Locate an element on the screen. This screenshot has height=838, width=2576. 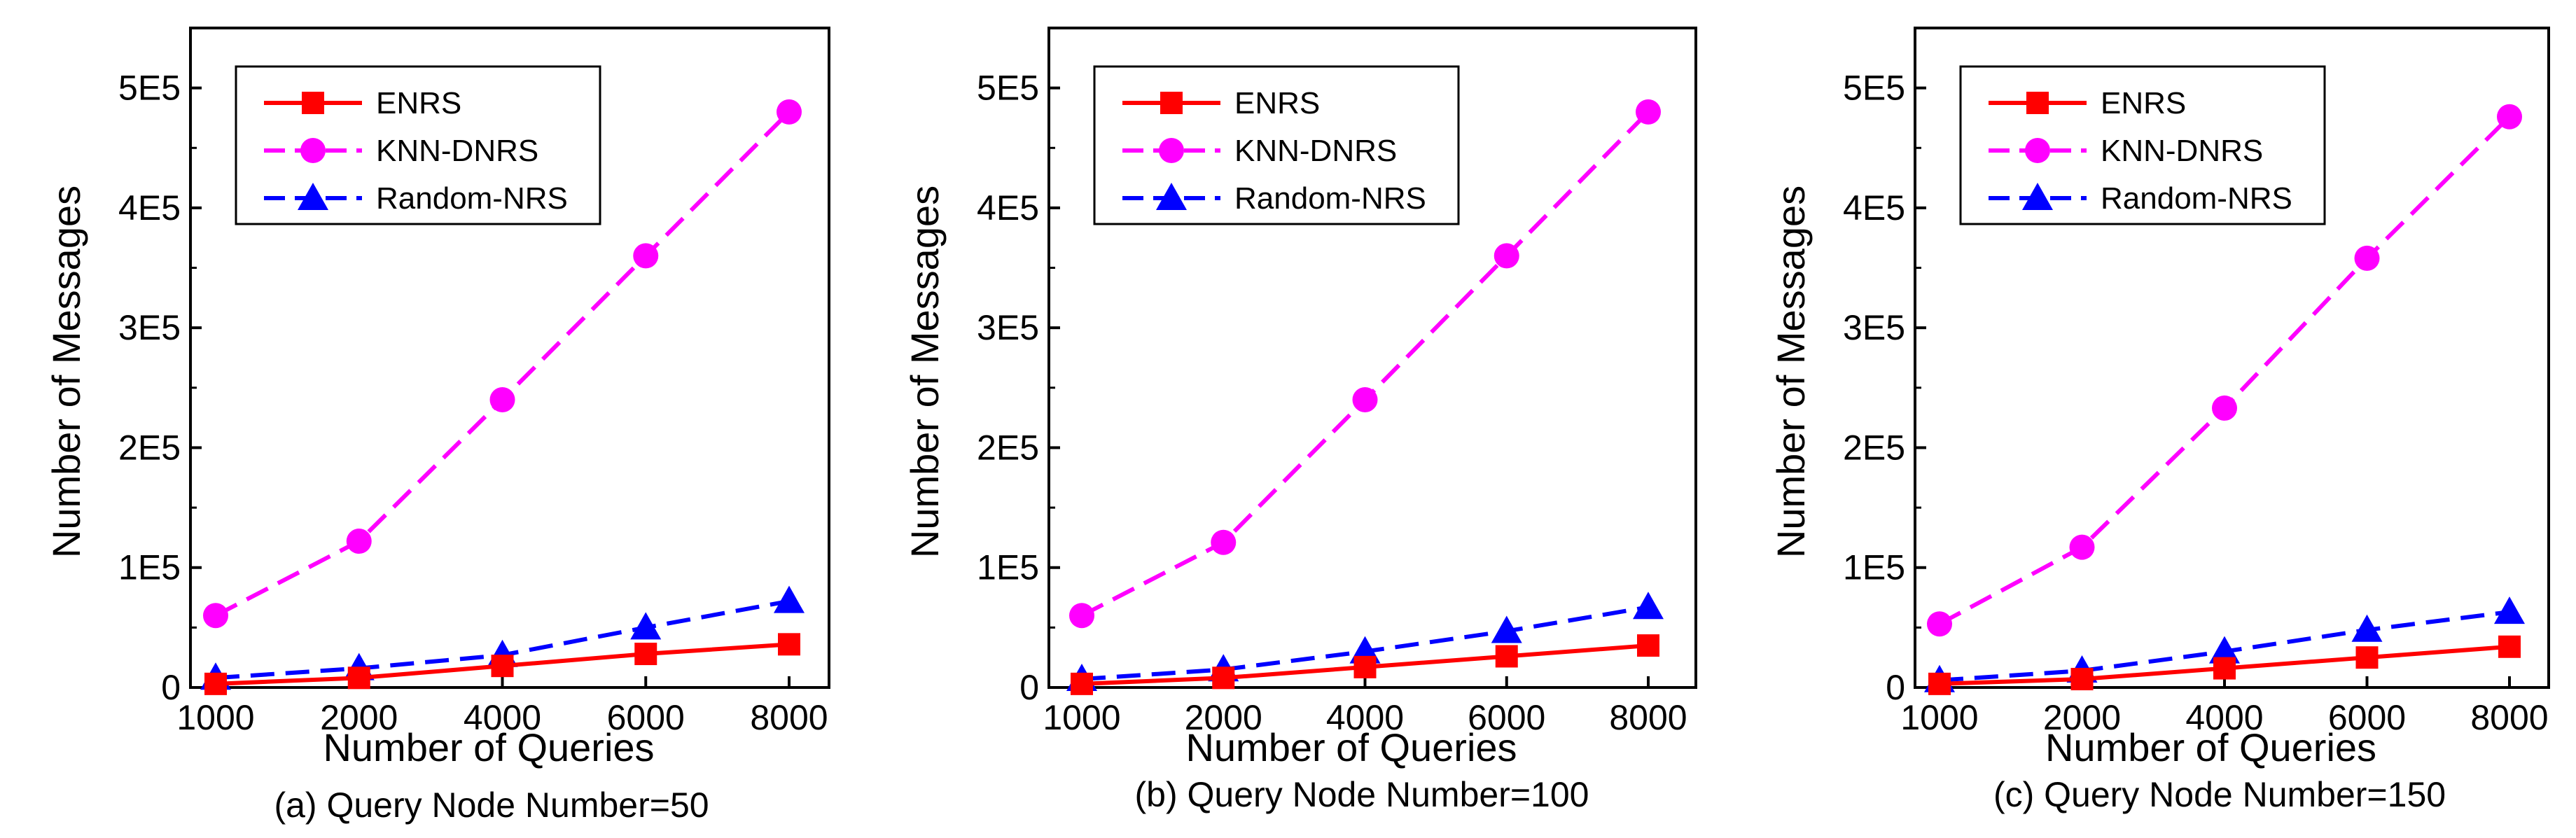
panel-caption: (b) Query Node Number=100 is located at coordinates (1362, 794).